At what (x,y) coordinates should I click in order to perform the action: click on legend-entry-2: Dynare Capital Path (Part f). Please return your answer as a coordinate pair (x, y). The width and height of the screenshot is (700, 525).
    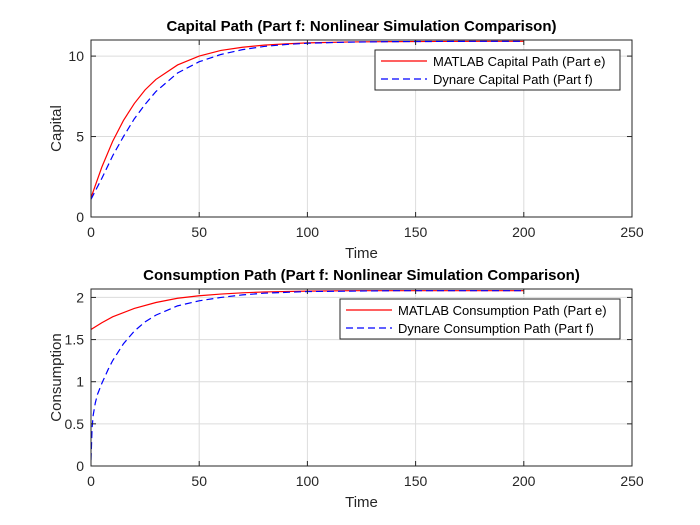
    Looking at the image, I should click on (513, 79).